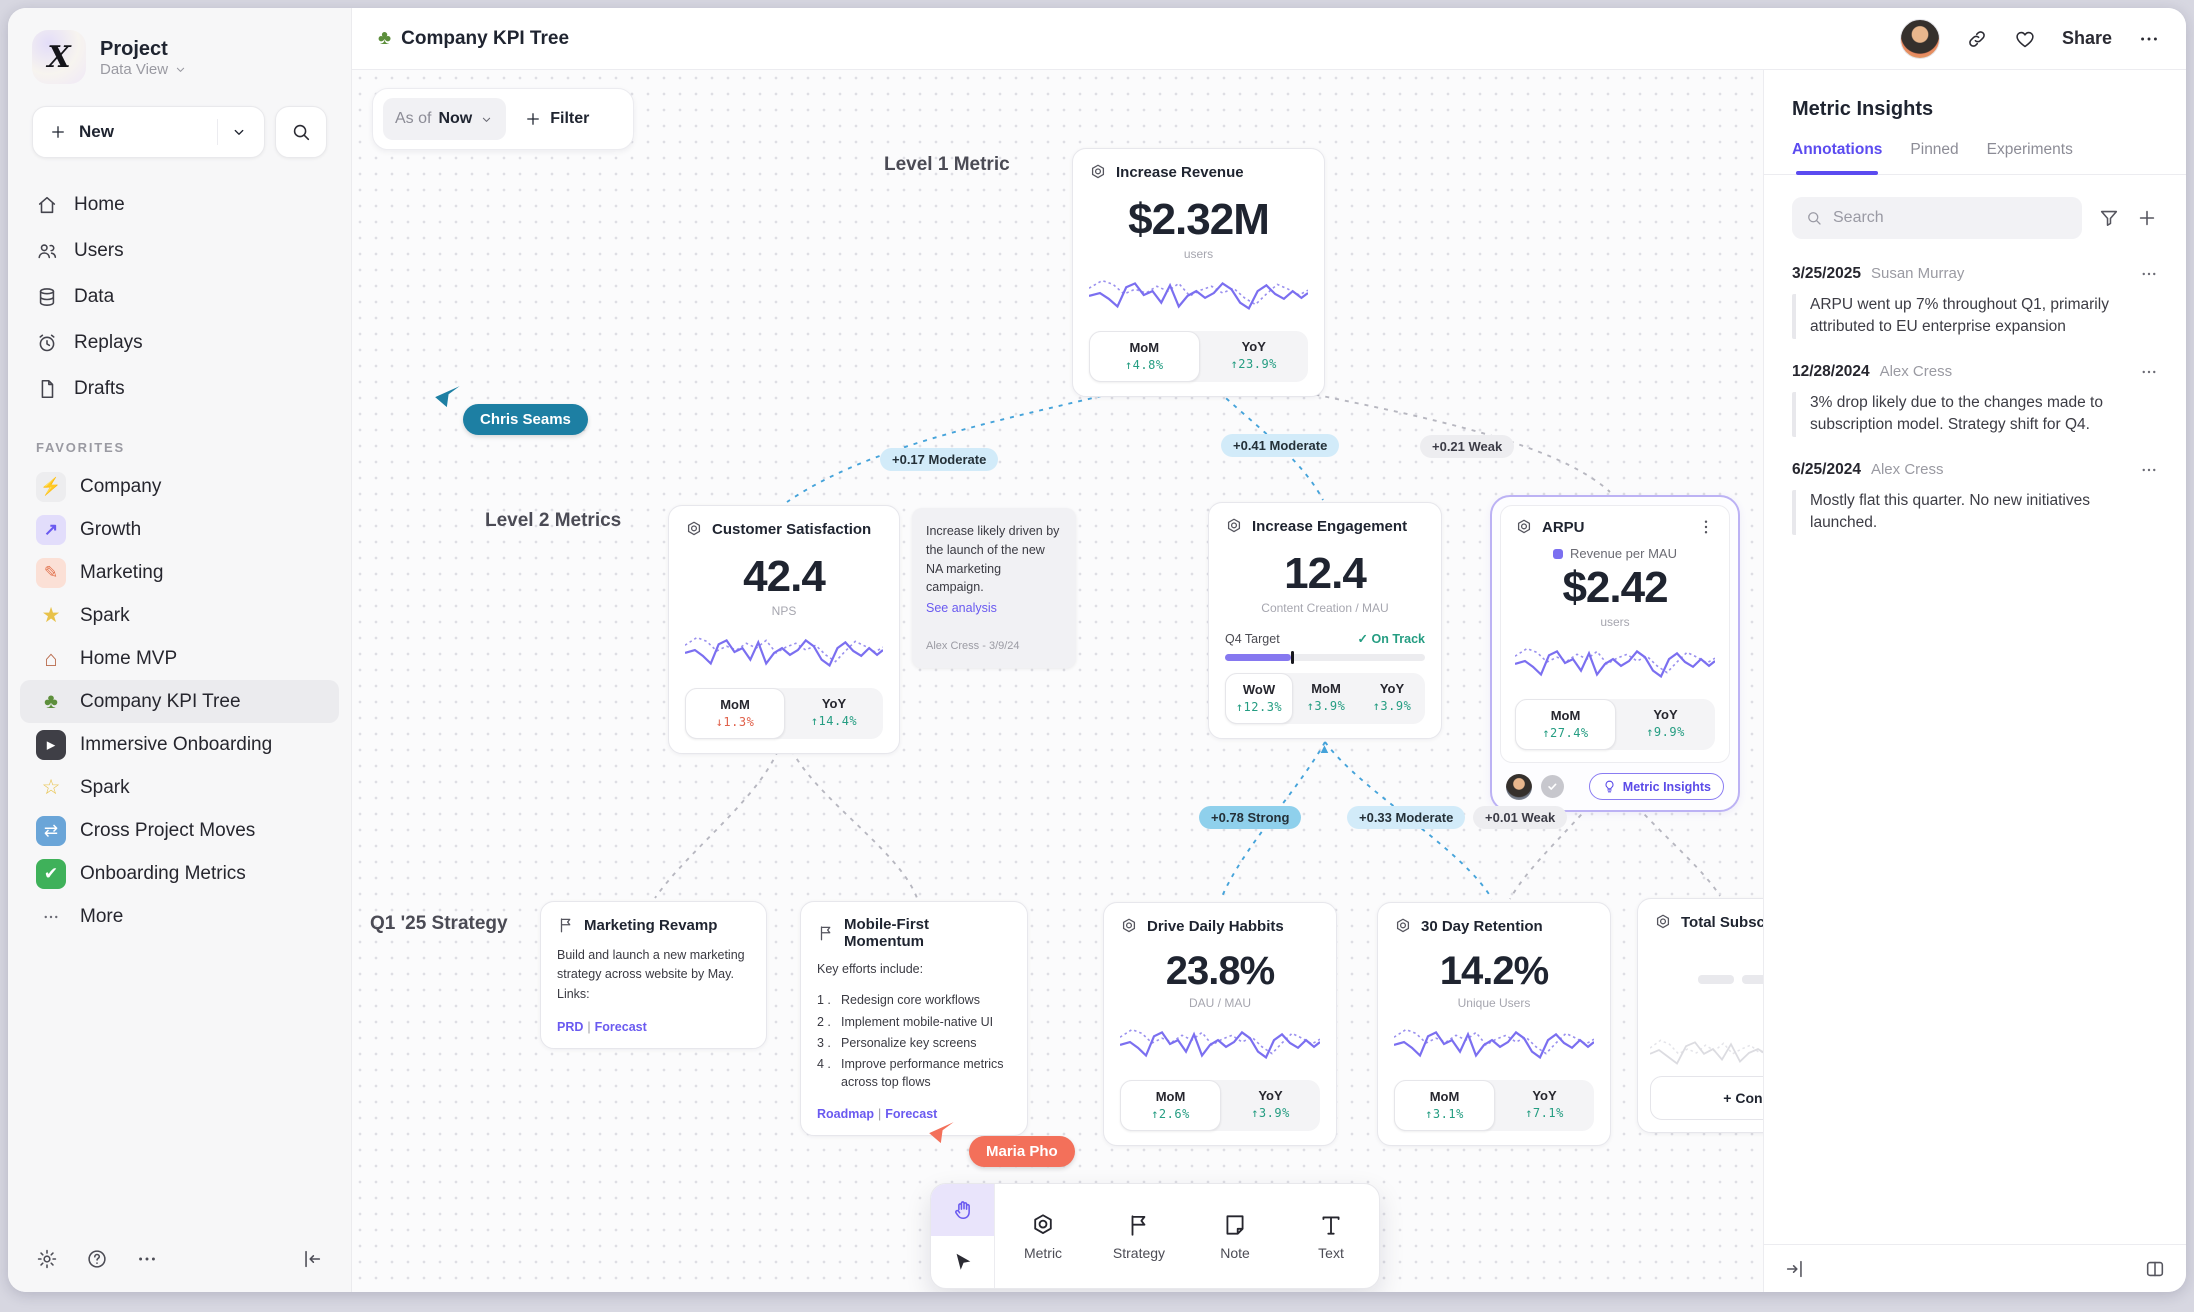 This screenshot has height=1312, width=2194. What do you see at coordinates (385, 38) in the screenshot?
I see `tree-icon: ♣` at bounding box center [385, 38].